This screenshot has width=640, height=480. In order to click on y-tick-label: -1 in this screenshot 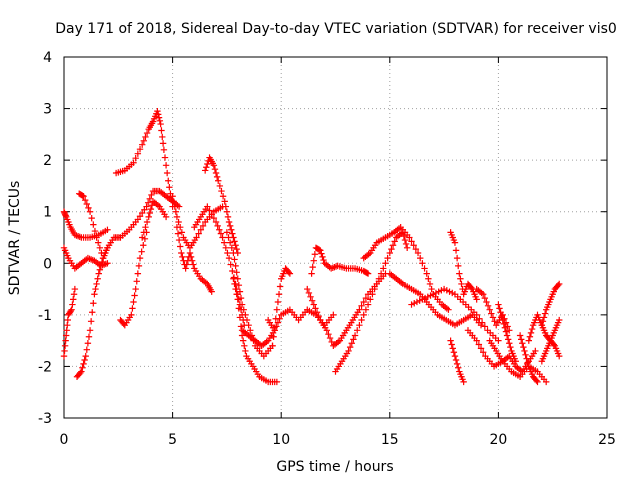, I will do `click(45, 316)`.